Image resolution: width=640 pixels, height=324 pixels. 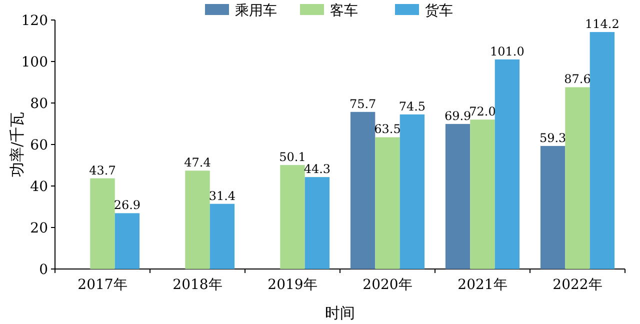 What do you see at coordinates (344, 11) in the screenshot?
I see `legend-label: 客车` at bounding box center [344, 11].